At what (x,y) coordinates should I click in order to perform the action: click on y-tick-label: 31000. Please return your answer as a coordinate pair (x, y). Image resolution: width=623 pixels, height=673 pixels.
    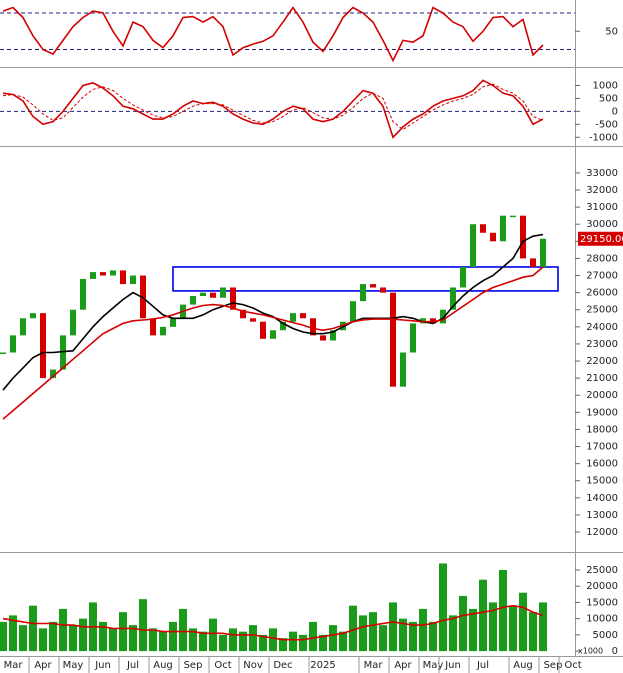
    Looking at the image, I should click on (602, 207).